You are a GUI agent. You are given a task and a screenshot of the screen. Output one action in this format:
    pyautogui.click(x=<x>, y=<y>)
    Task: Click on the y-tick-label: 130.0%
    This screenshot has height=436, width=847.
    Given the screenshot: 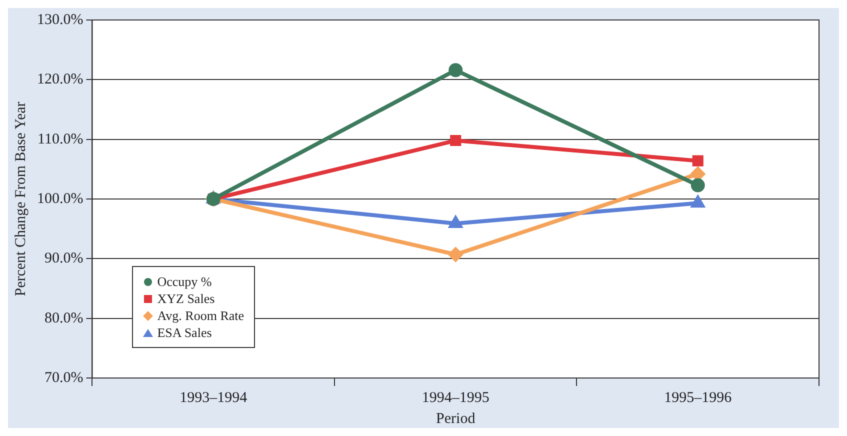 What is the action you would take?
    pyautogui.click(x=60, y=20)
    